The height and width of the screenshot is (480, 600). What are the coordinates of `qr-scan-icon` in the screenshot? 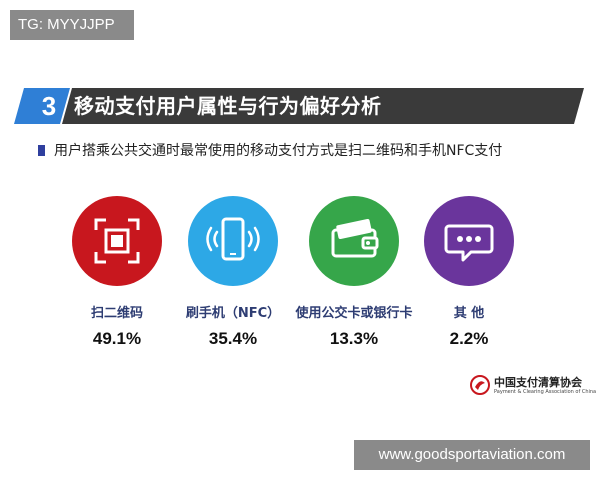 It's located at (117, 241).